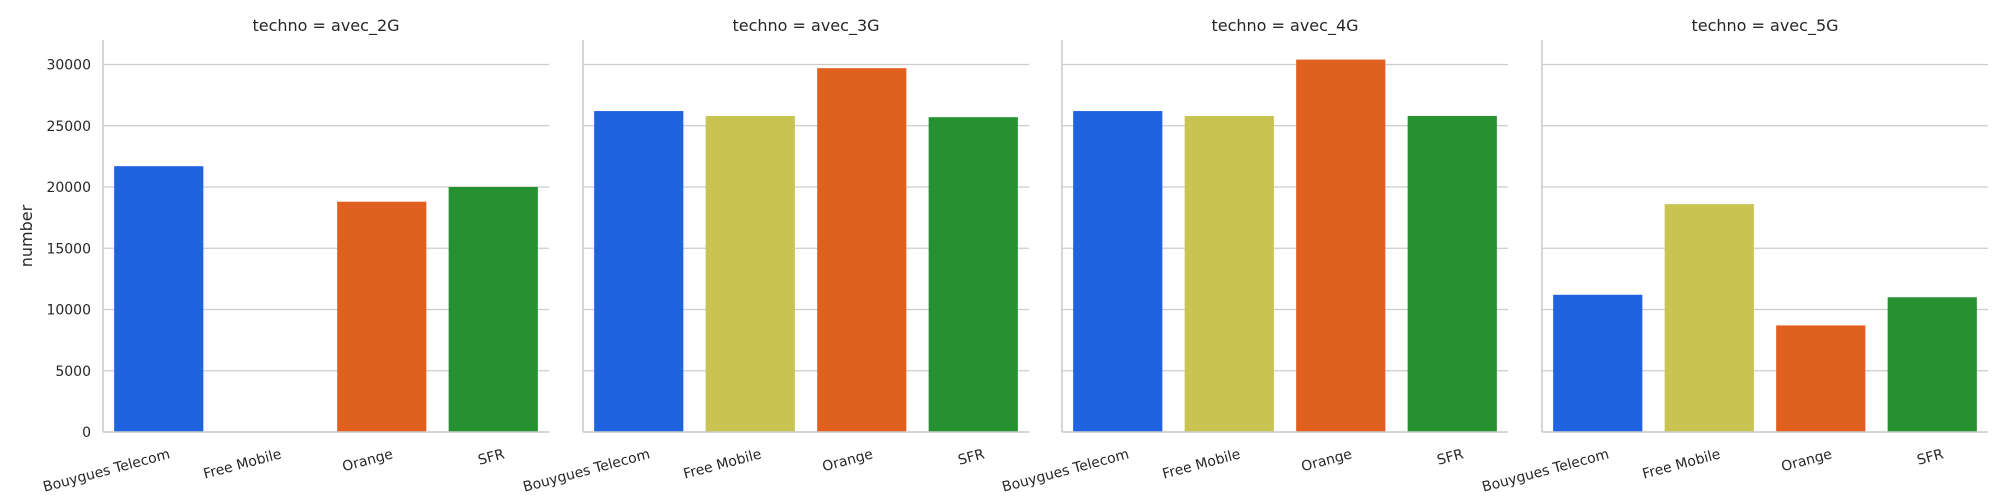 The width and height of the screenshot is (2000, 500). I want to click on y-tick-label: 15000, so click(68, 249).